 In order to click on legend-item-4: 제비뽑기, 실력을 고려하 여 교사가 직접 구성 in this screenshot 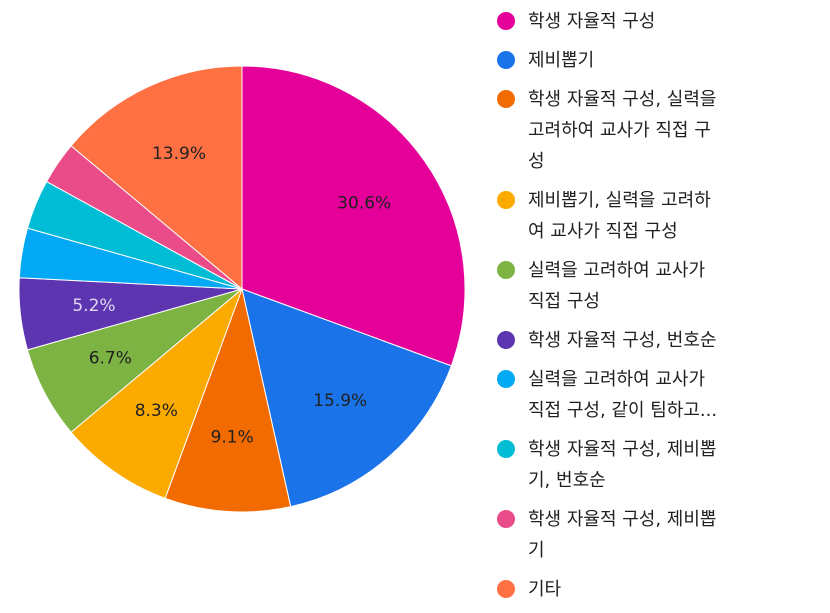, I will do `click(662, 216)`.